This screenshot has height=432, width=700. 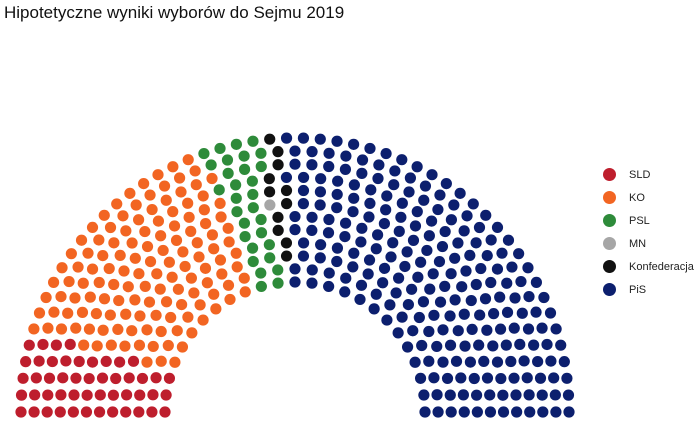 What do you see at coordinates (648, 174) in the screenshot?
I see `legend-item-sld: SLD` at bounding box center [648, 174].